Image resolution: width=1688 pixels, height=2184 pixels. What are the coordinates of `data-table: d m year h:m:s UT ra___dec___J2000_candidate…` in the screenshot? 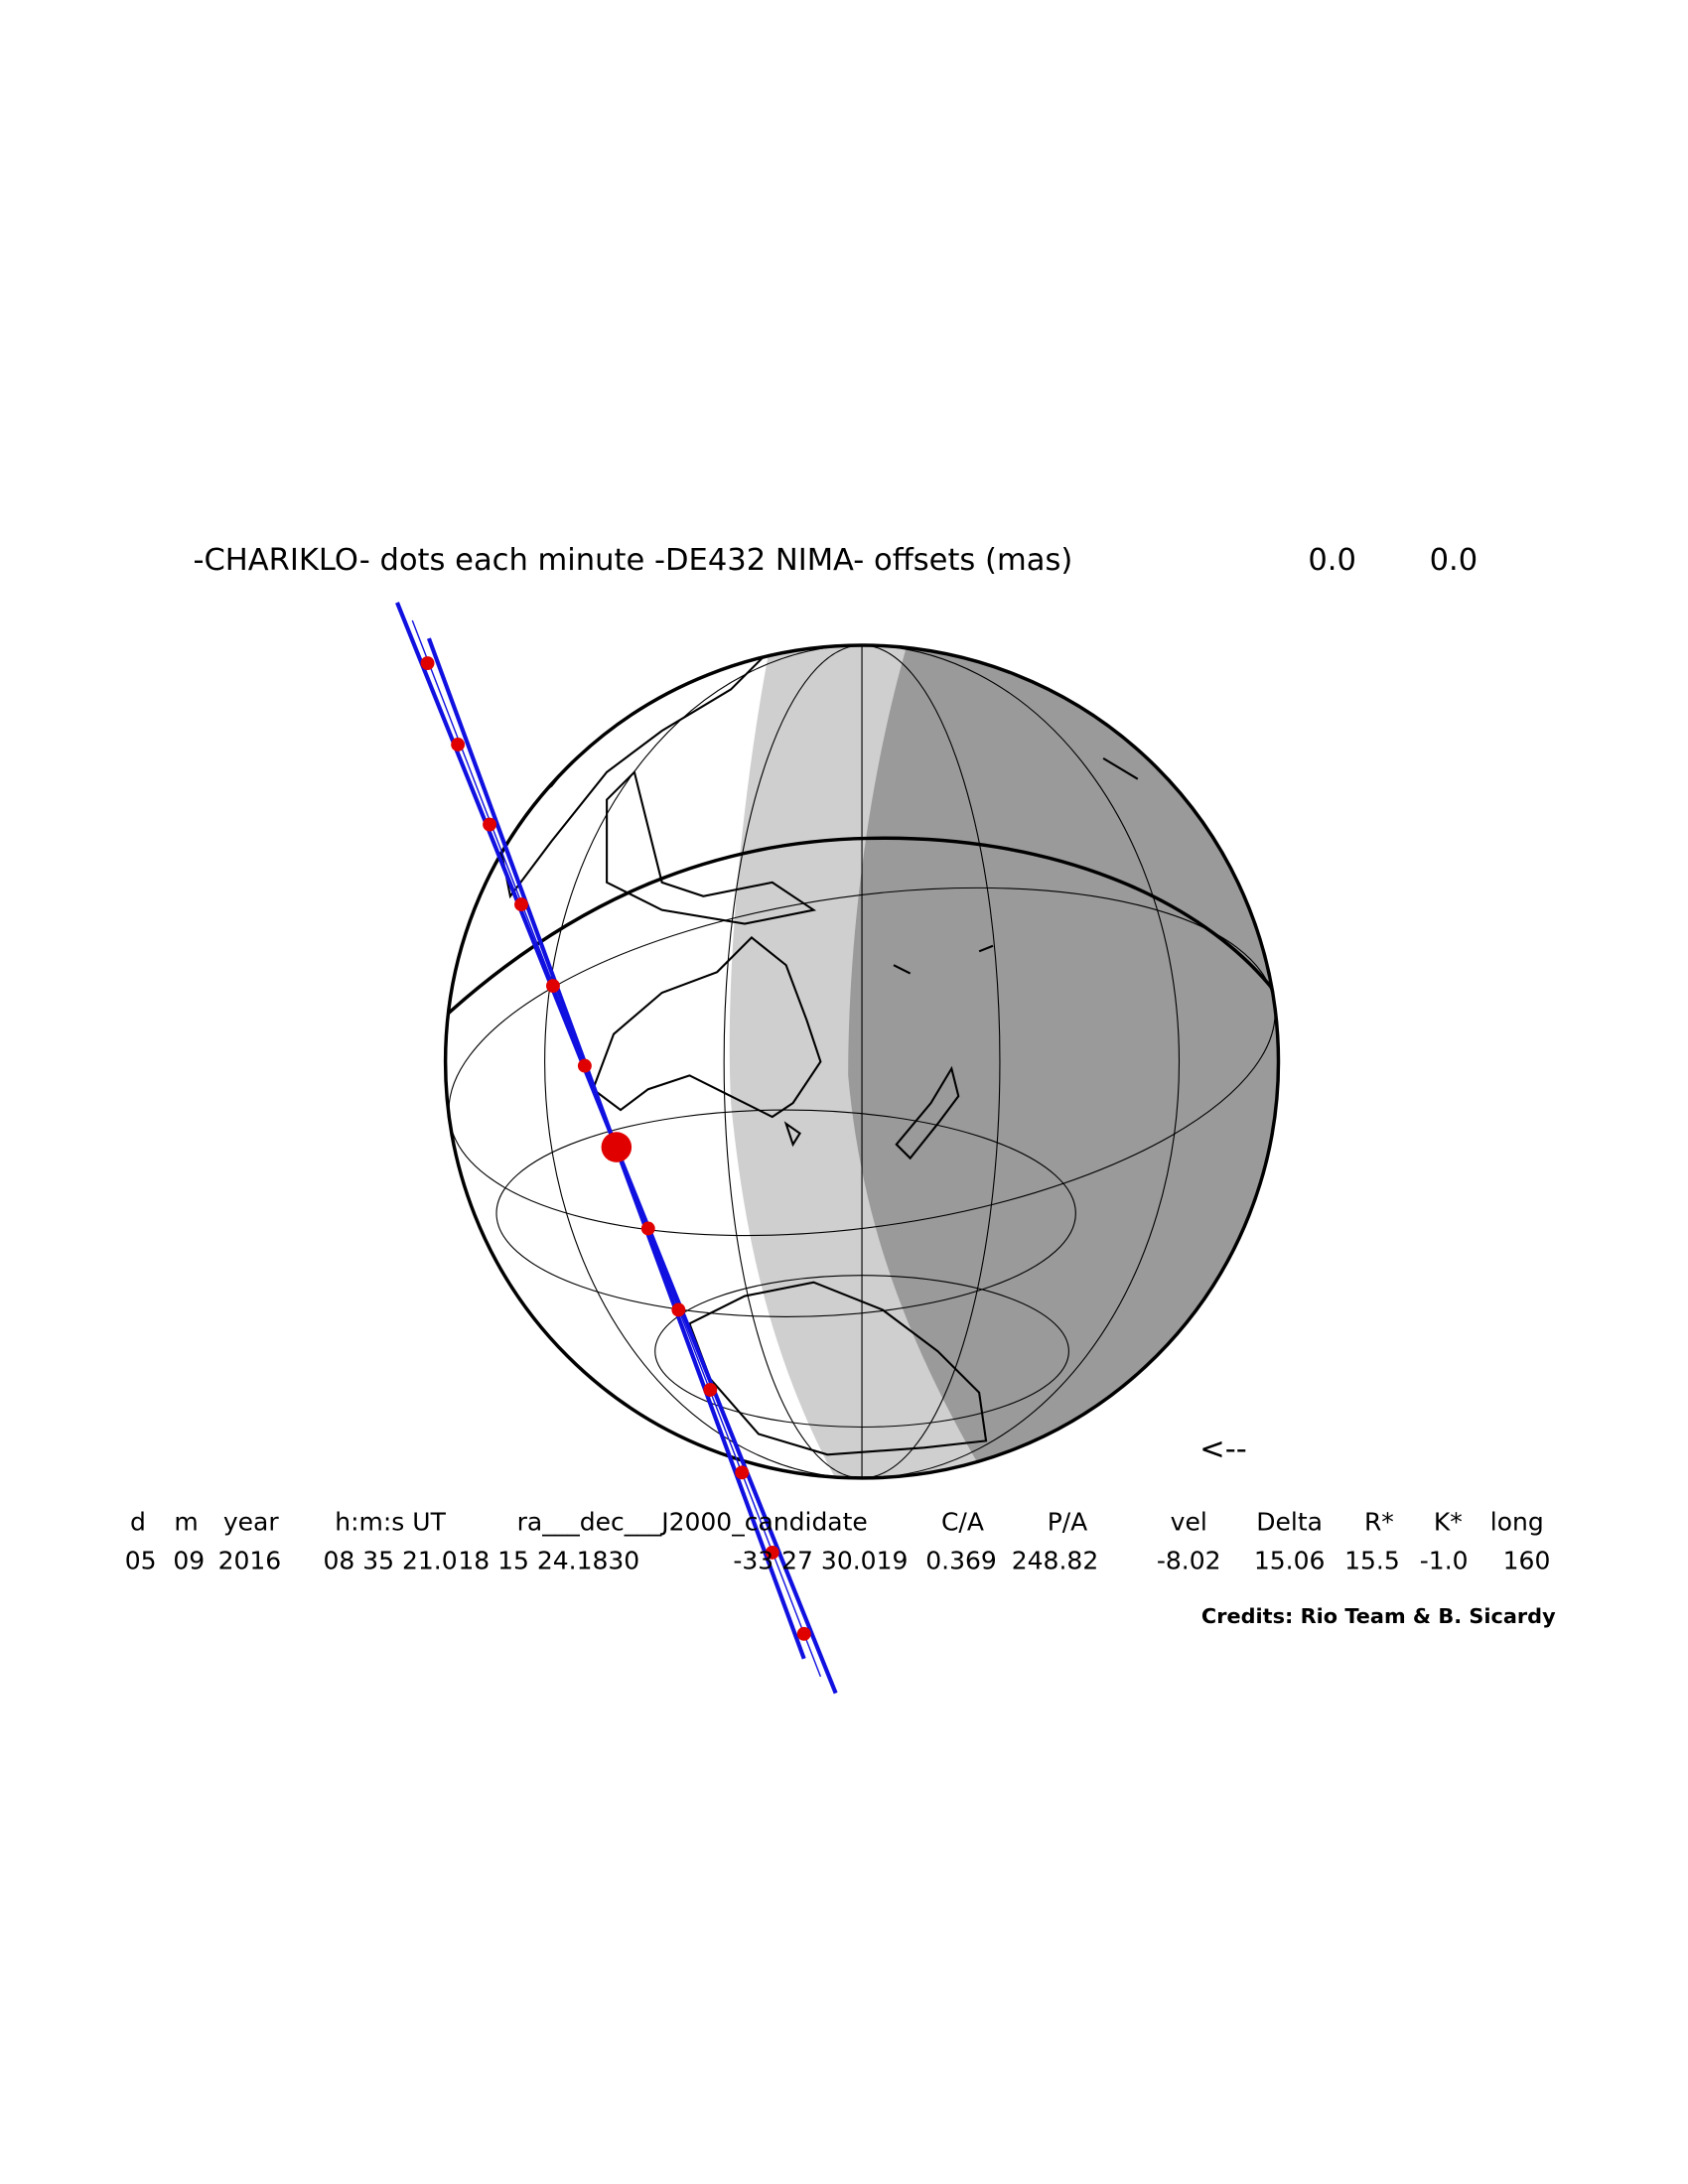 It's located at (838, 1541).